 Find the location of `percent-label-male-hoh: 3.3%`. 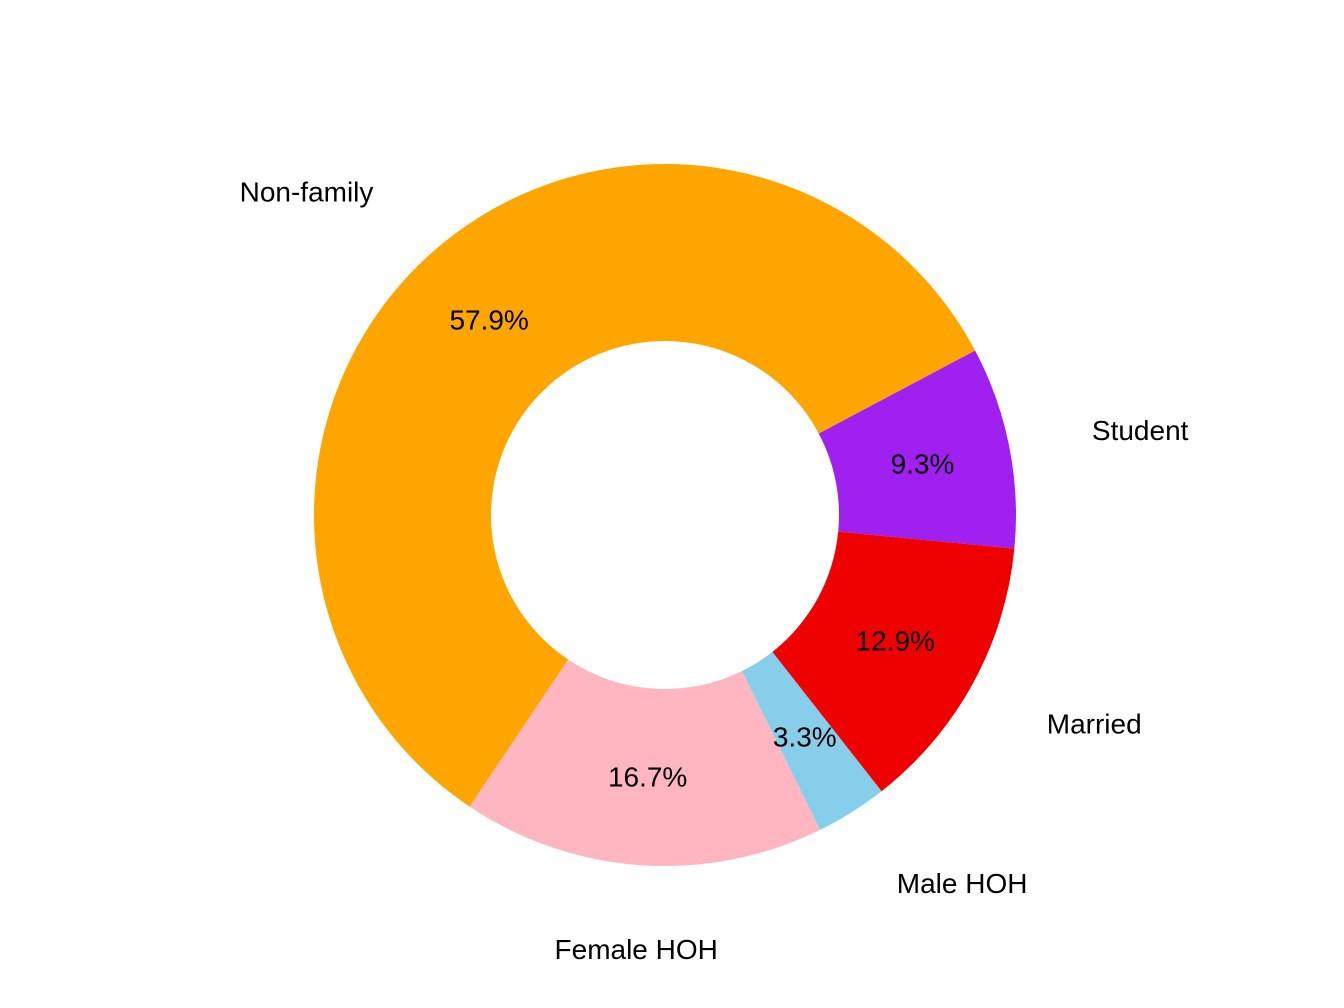

percent-label-male-hoh: 3.3% is located at coordinates (805, 737).